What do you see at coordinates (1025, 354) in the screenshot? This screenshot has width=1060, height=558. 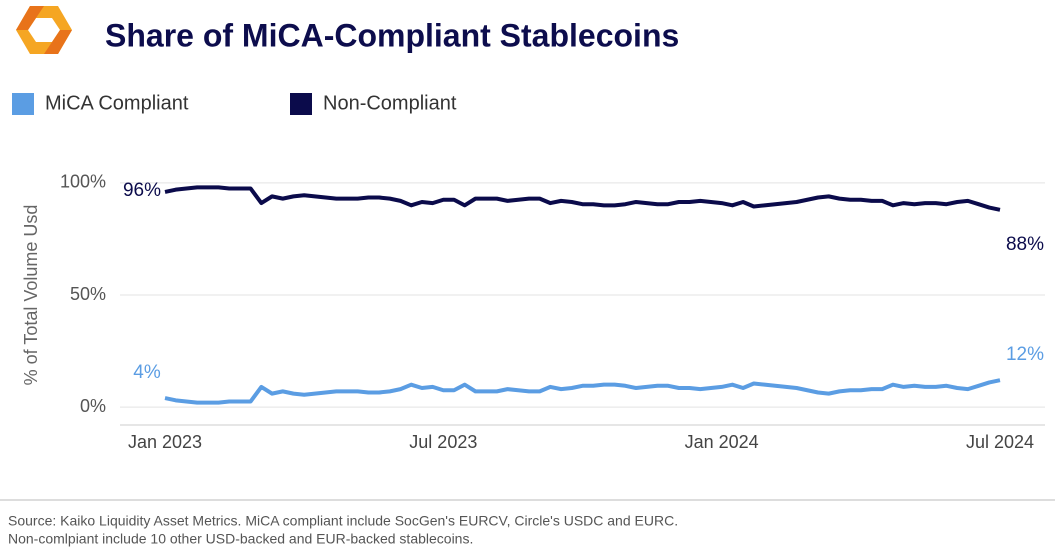 I see `data-label: 12%` at bounding box center [1025, 354].